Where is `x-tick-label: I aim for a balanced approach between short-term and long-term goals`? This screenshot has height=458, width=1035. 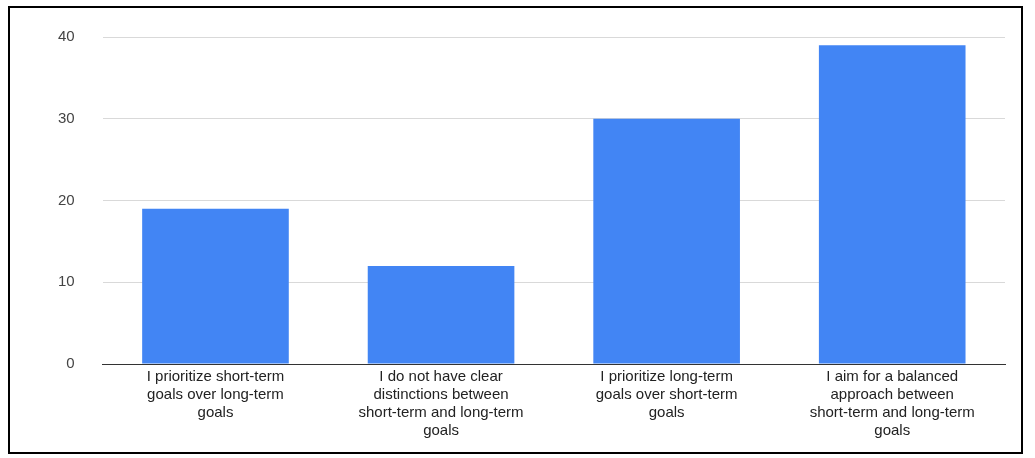
x-tick-label: I aim for a balanced approach between short-term and long-term goals is located at coordinates (892, 403).